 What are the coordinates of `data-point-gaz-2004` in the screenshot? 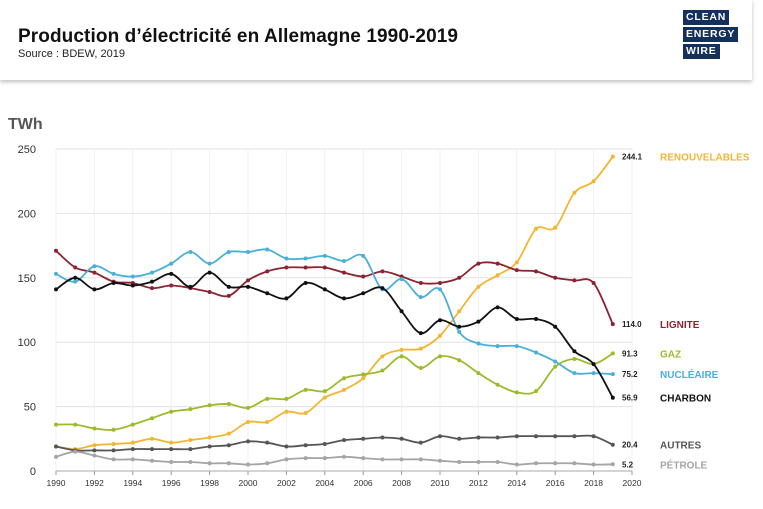 It's located at (324, 391).